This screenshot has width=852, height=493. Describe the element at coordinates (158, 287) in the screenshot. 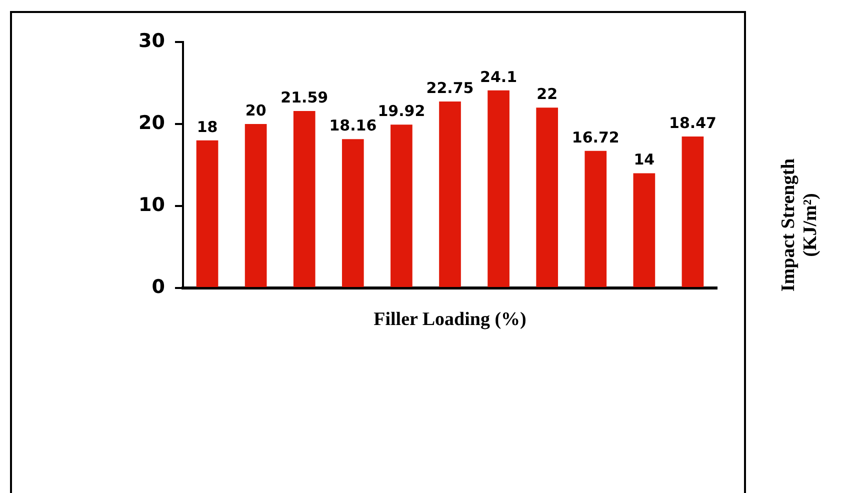

I see `y-tick-label: 0` at that location.